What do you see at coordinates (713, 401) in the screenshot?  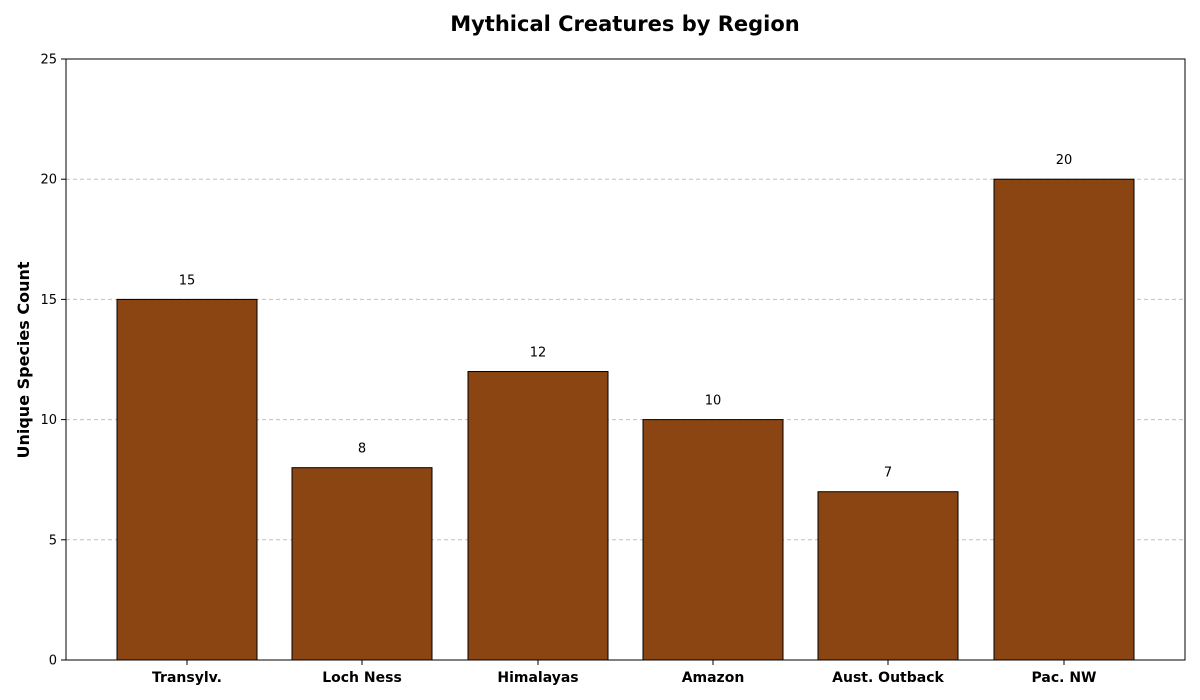 I see `data-label: 10` at bounding box center [713, 401].